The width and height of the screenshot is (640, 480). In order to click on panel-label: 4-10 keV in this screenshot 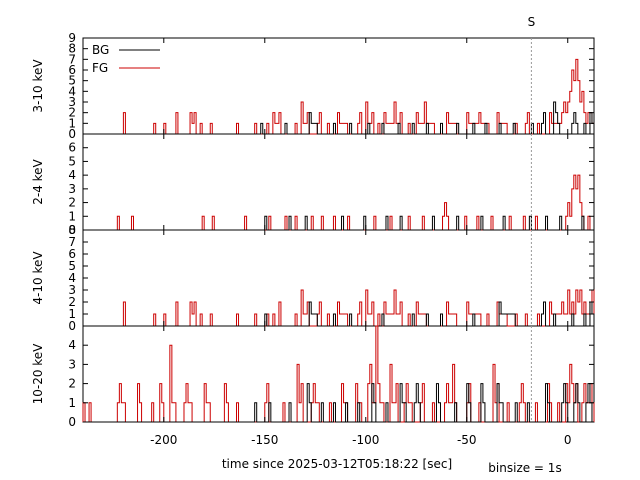, I will do `click(38, 278)`.